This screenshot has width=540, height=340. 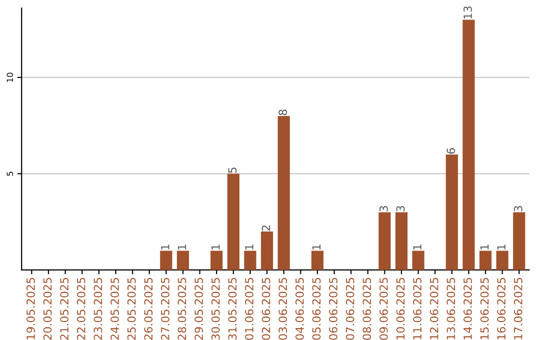 What do you see at coordinates (484, 309) in the screenshot?
I see `x-tick-label: 15.06.2025` at bounding box center [484, 309].